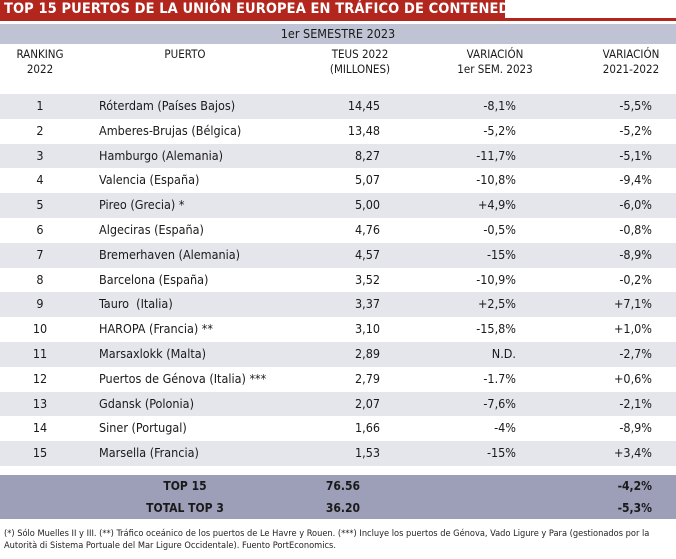 The width and height of the screenshot is (676, 559). Describe the element at coordinates (363, 130) in the screenshot. I see `teus-cell: 13,48` at that location.